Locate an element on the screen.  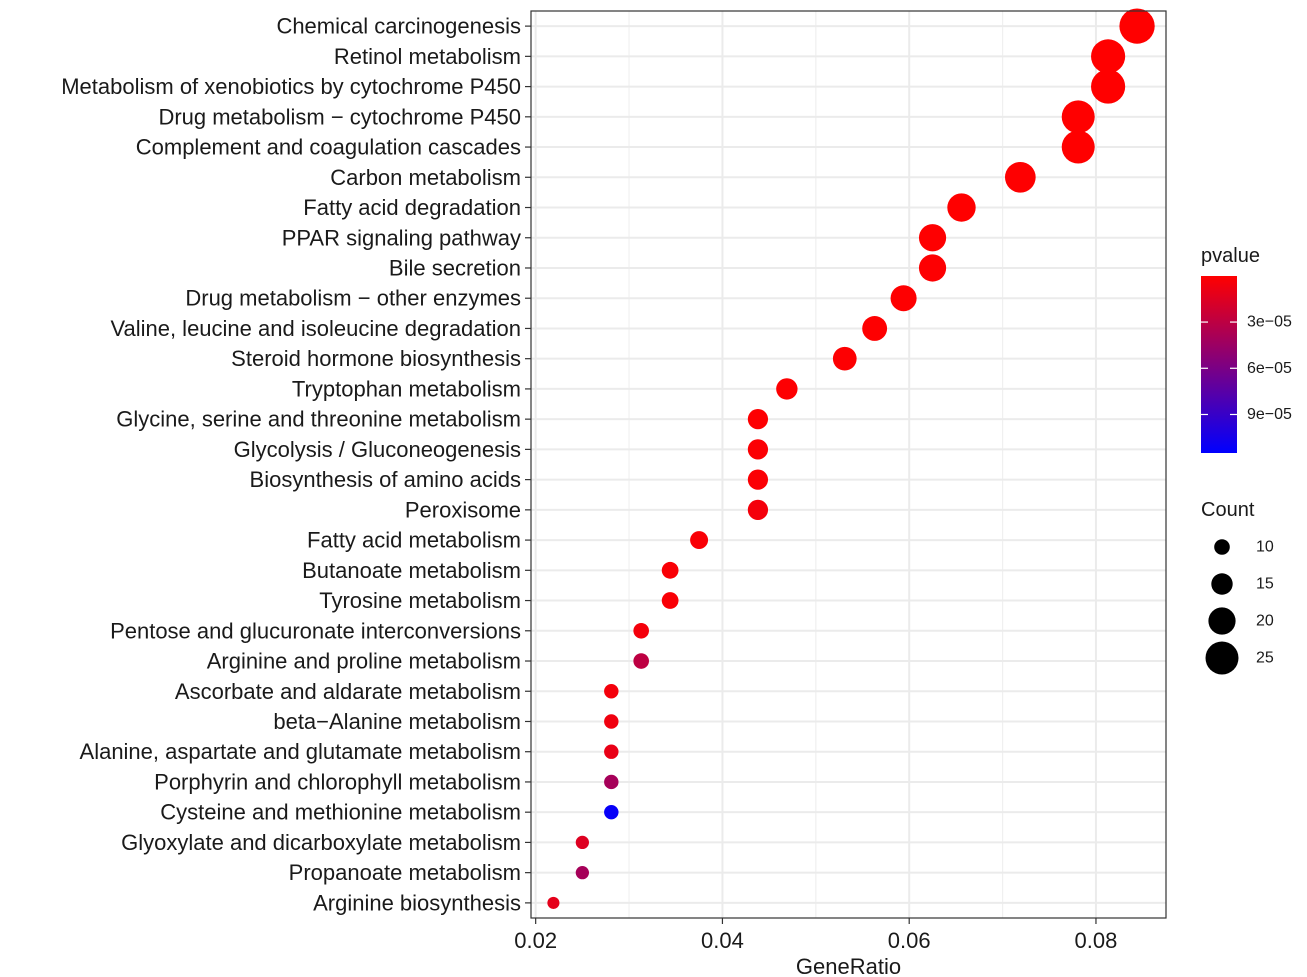
x-tick-label: 0.08 is located at coordinates (1096, 940).